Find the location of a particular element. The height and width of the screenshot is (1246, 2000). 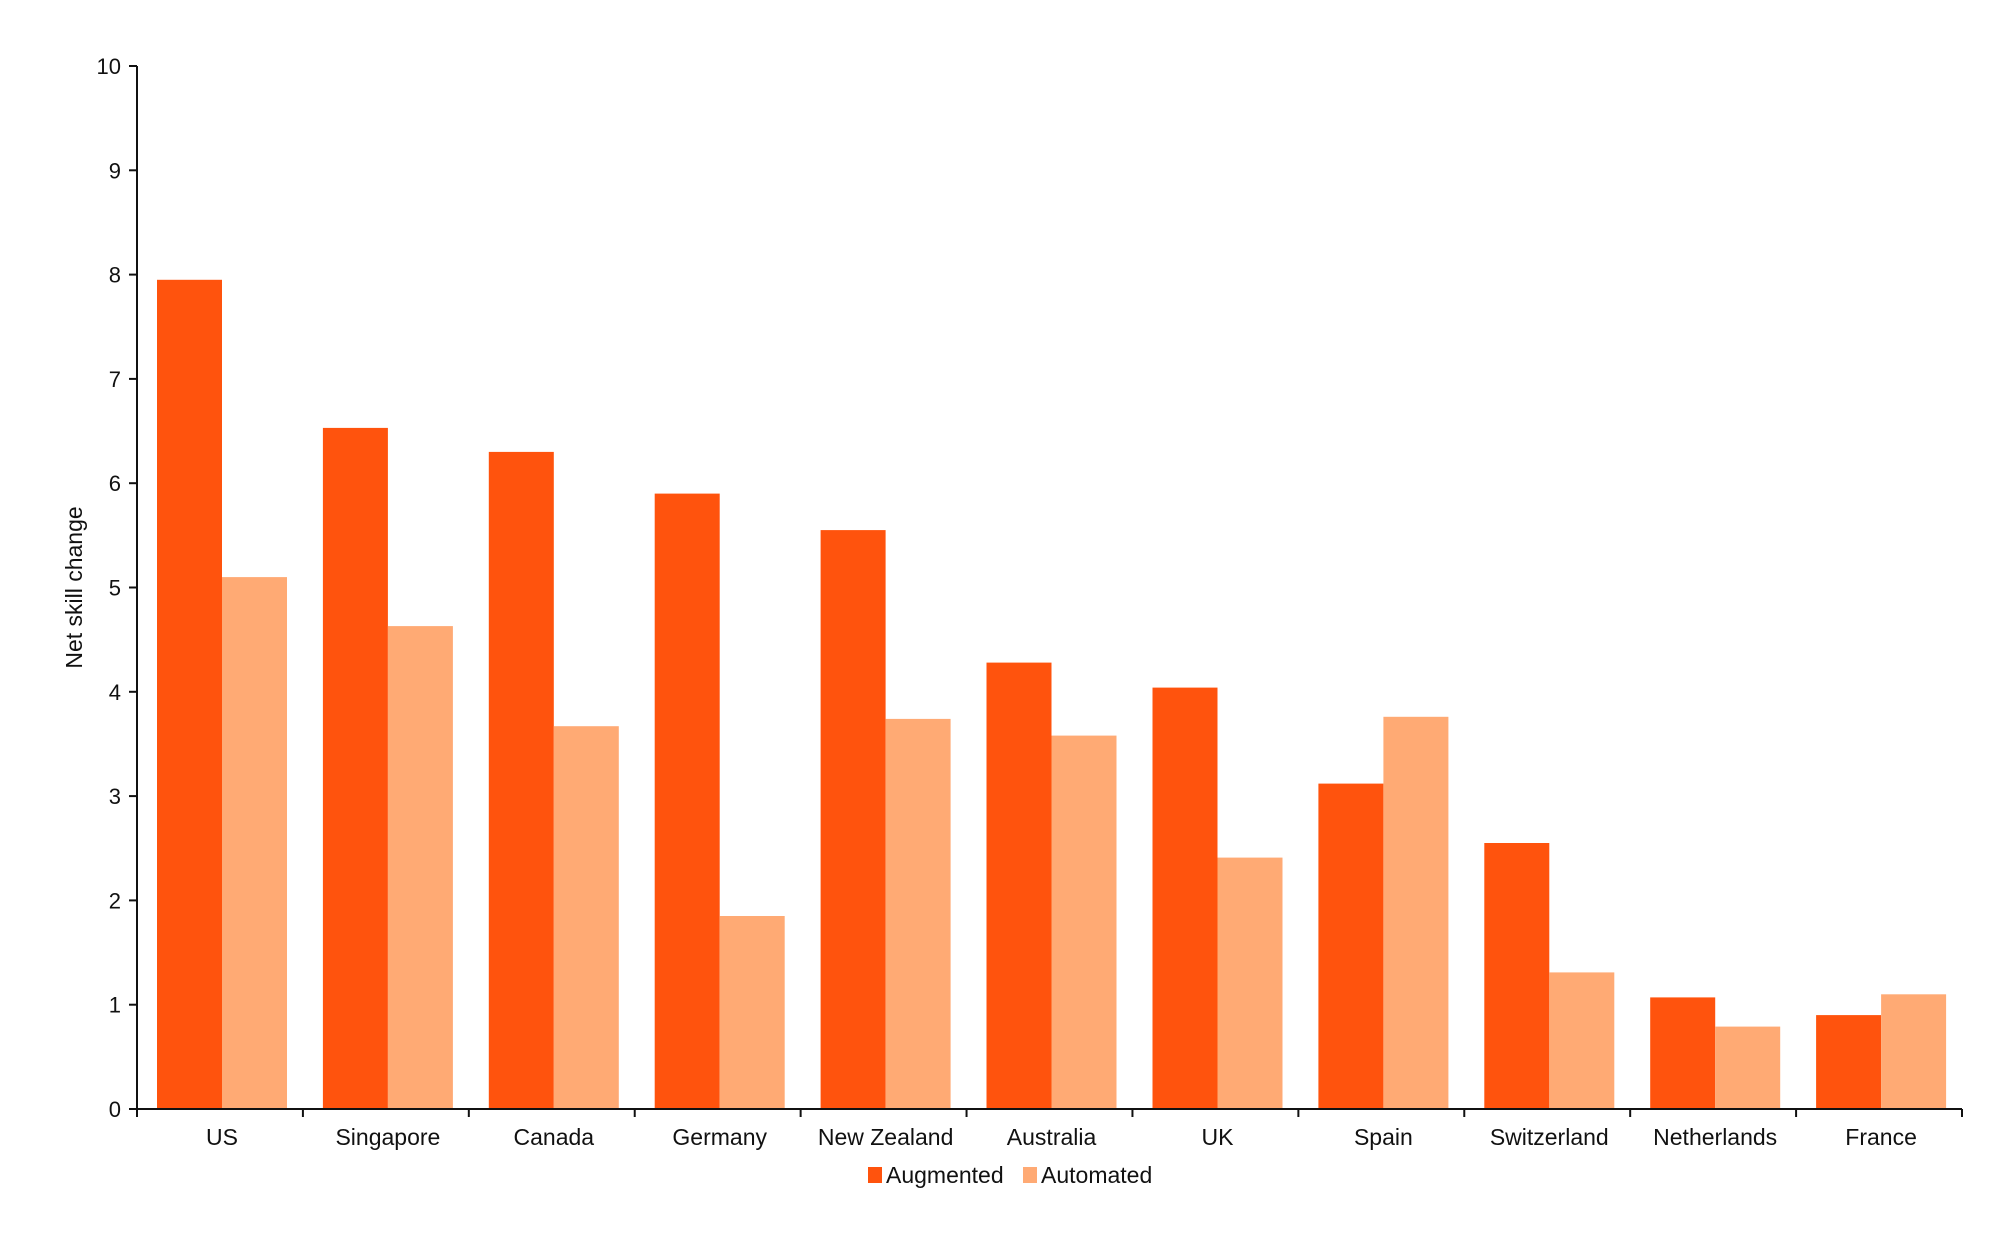

bar-automated-spain is located at coordinates (1416, 912).